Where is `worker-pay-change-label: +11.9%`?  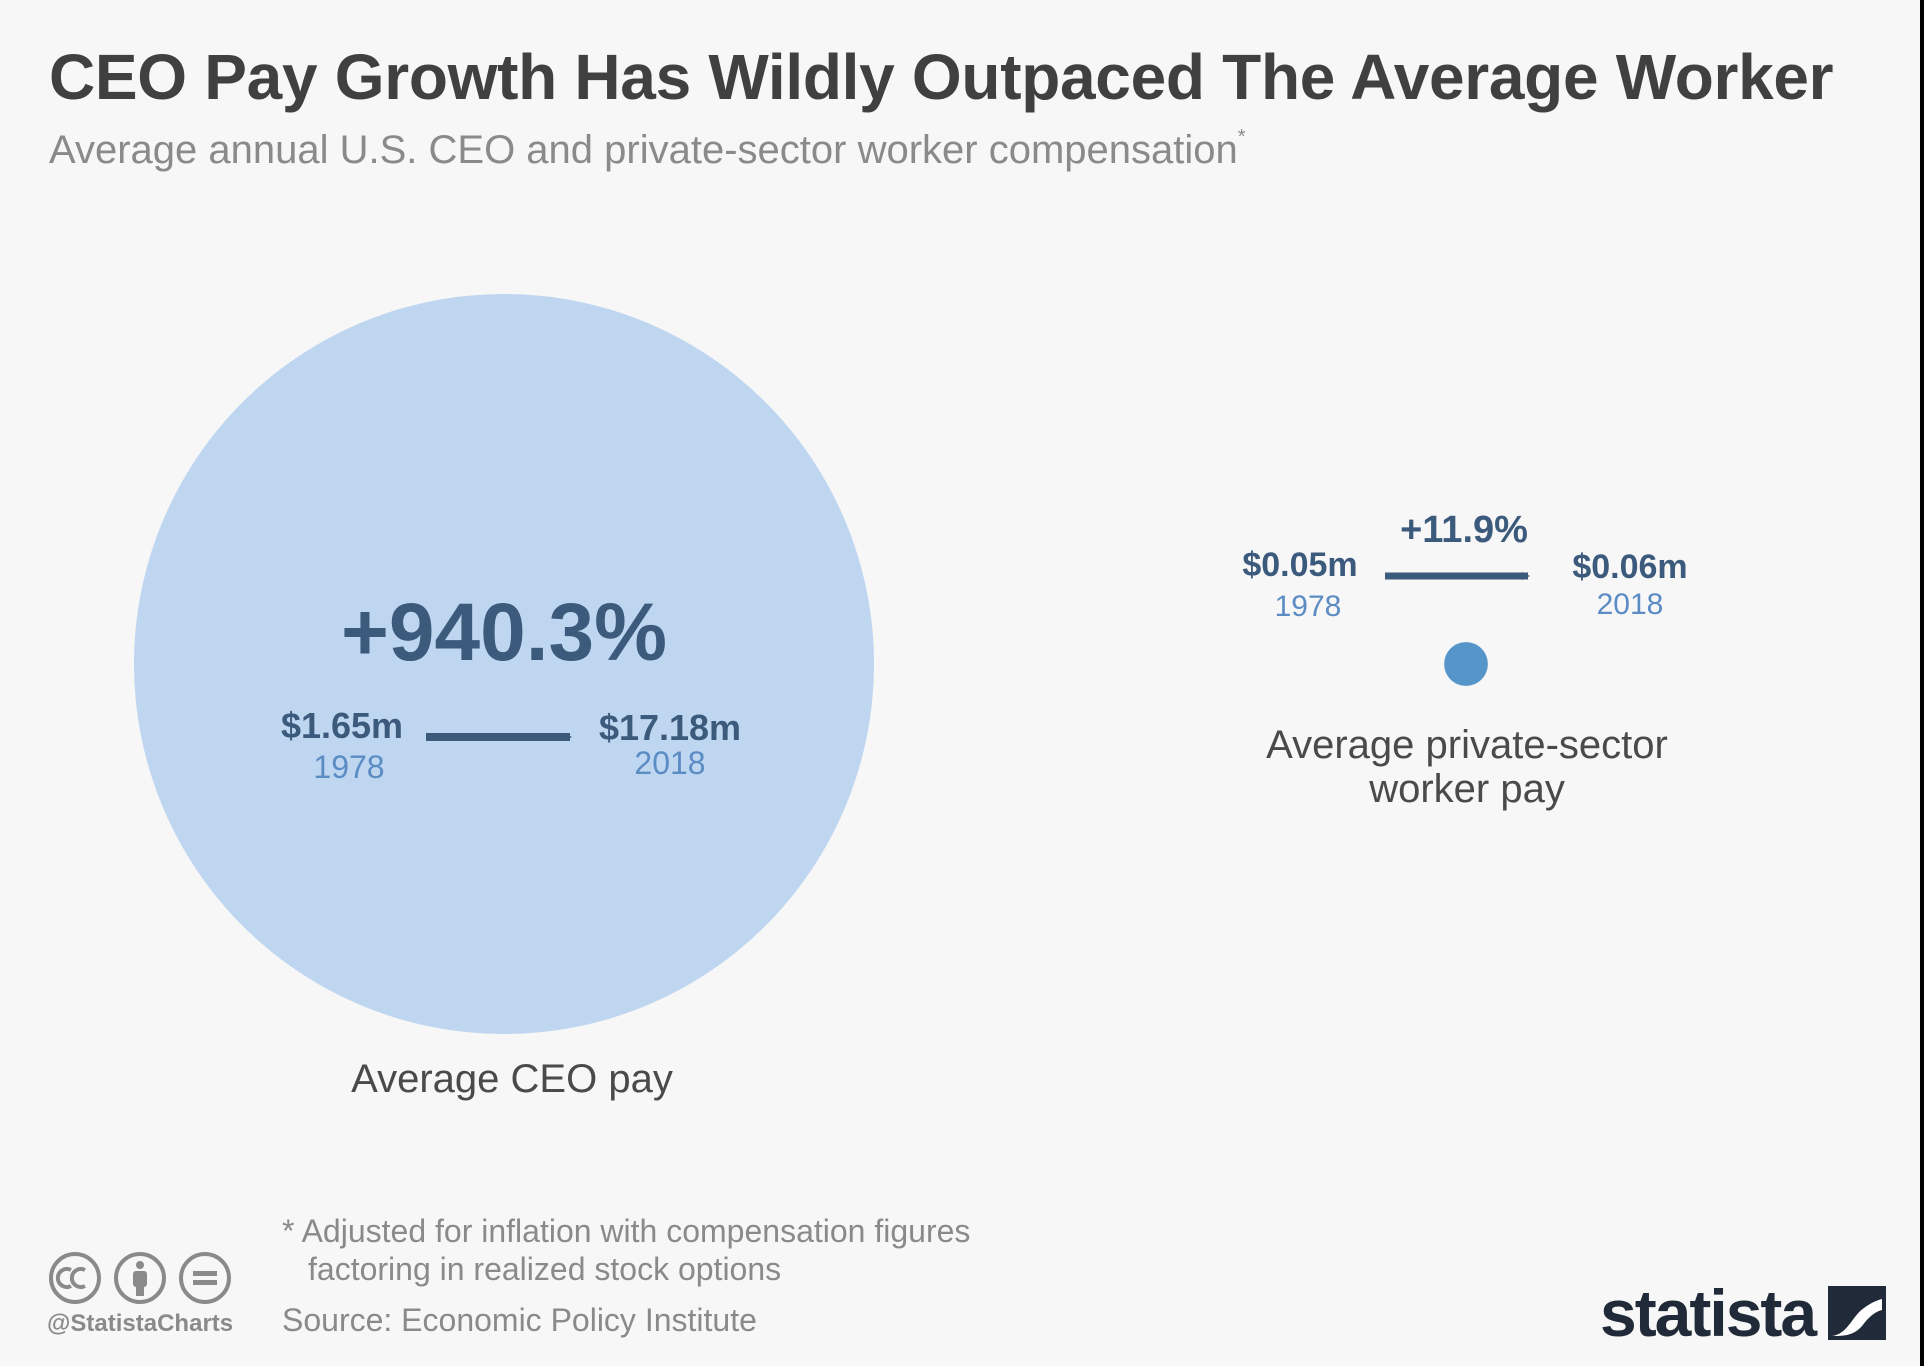 worker-pay-change-label: +11.9% is located at coordinates (1464, 530).